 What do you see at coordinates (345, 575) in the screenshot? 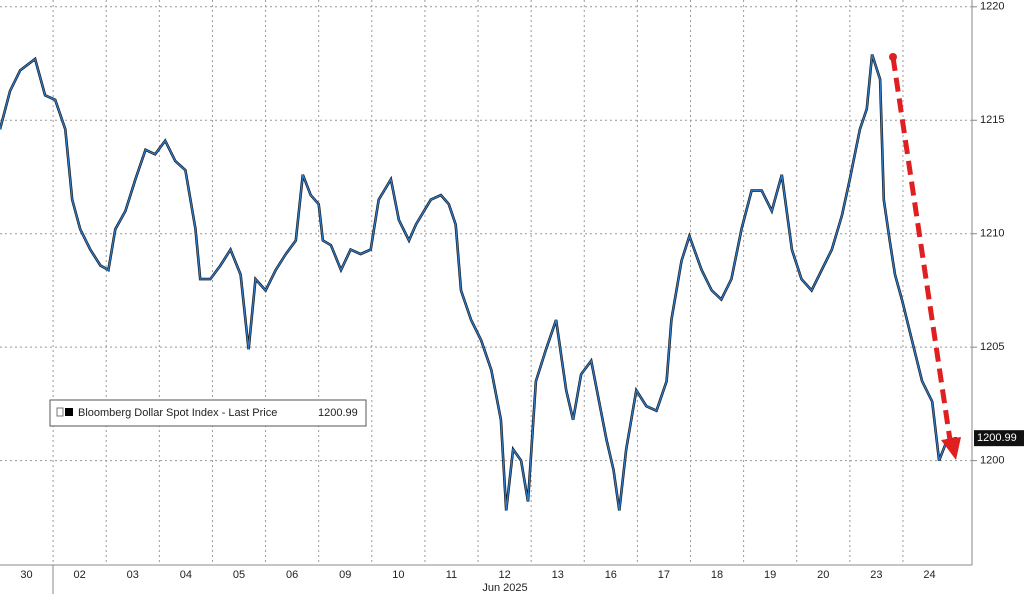
I see `x-tick-label: 09` at bounding box center [345, 575].